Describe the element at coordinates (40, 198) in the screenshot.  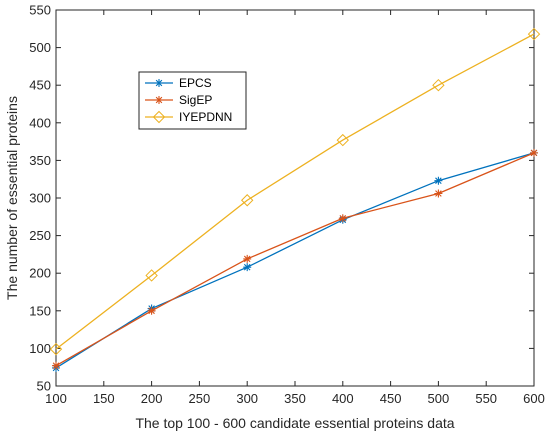
I see `y-tick-label: 300` at that location.